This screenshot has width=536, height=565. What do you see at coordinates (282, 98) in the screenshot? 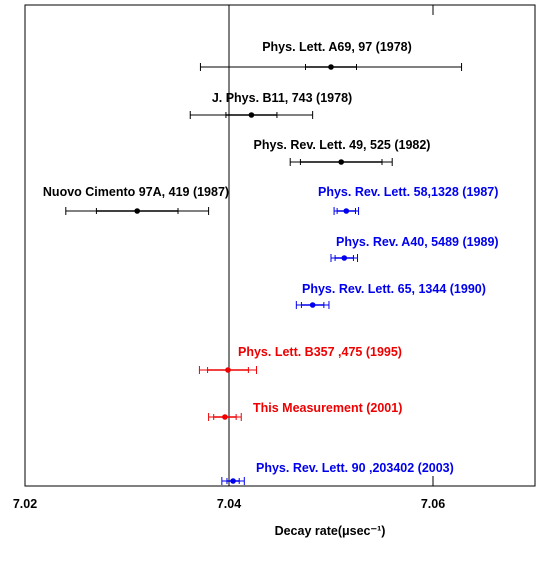
I see `point-label: J. Phys. B11, 743 (1978)` at bounding box center [282, 98].